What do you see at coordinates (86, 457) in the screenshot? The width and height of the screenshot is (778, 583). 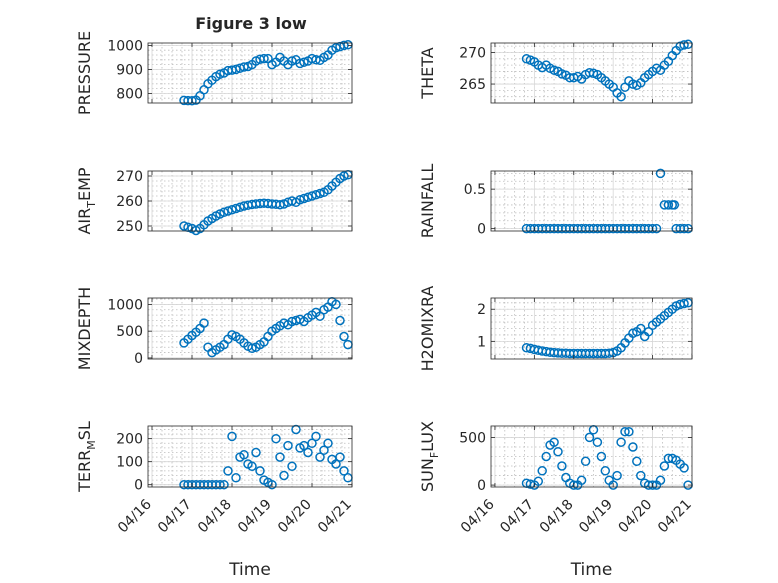 I see `y-axis-label: TERRMSL` at bounding box center [86, 457].